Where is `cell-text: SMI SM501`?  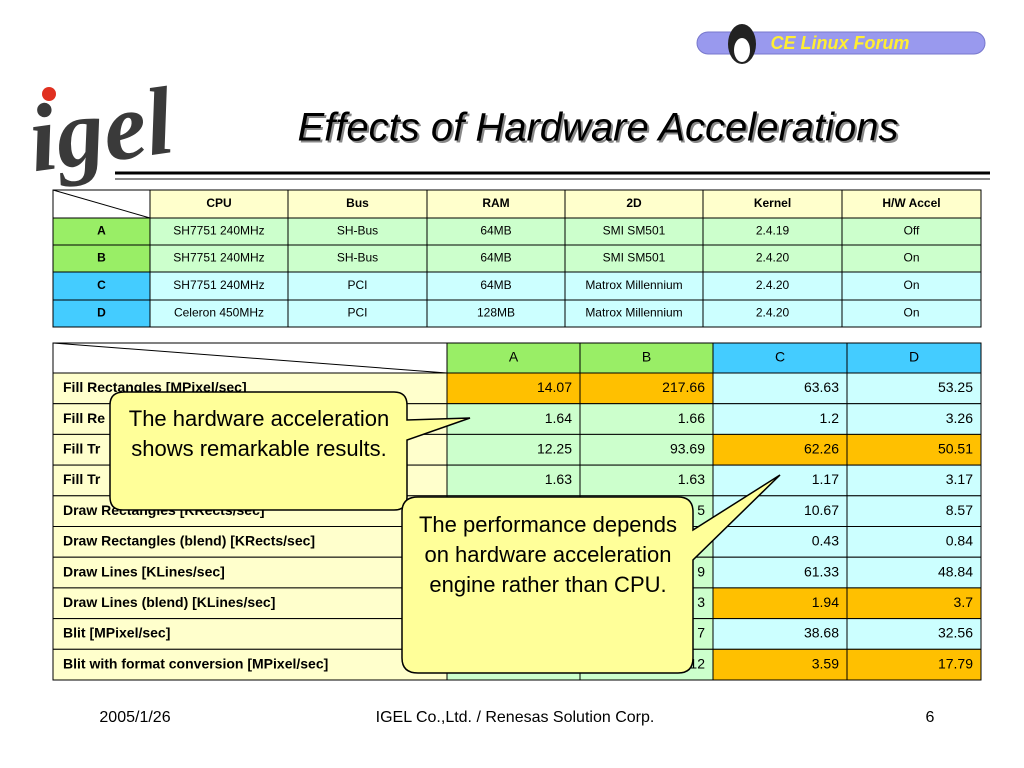 cell-text: SMI SM501 is located at coordinates (634, 258).